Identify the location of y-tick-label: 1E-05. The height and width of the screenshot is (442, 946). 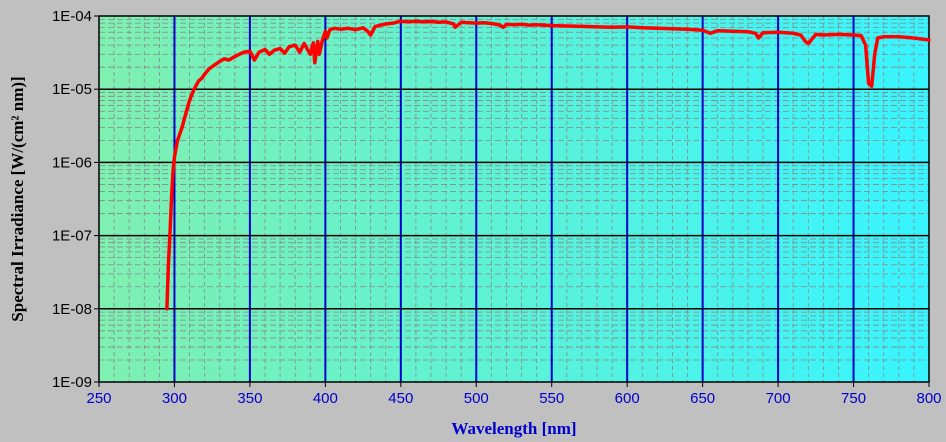
(72, 89).